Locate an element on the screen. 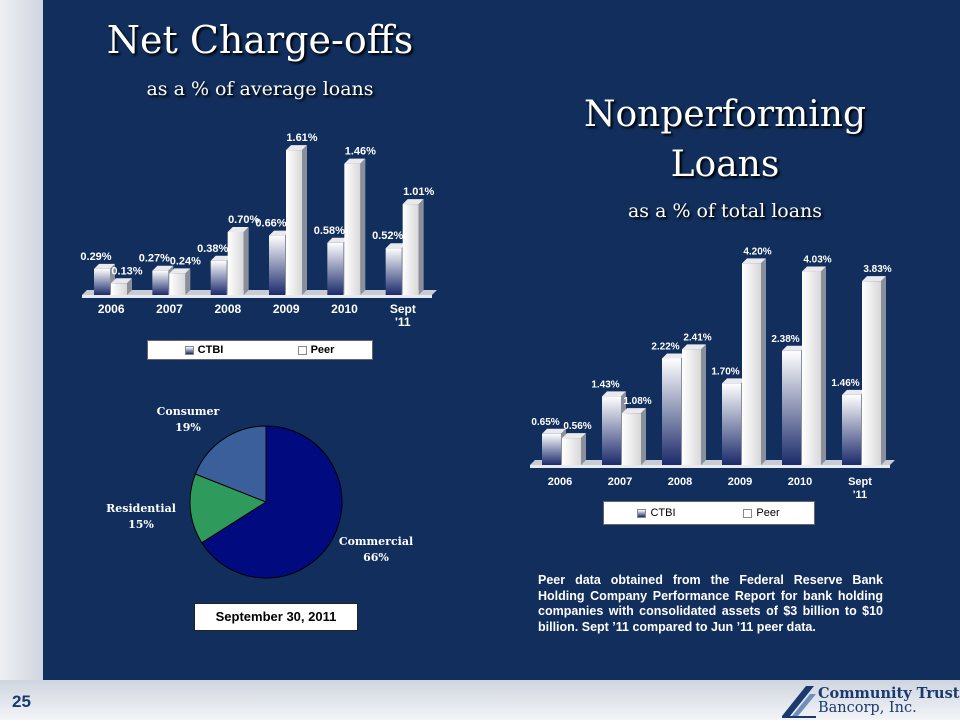  data-label-peer: 3.83% is located at coordinates (877, 269).